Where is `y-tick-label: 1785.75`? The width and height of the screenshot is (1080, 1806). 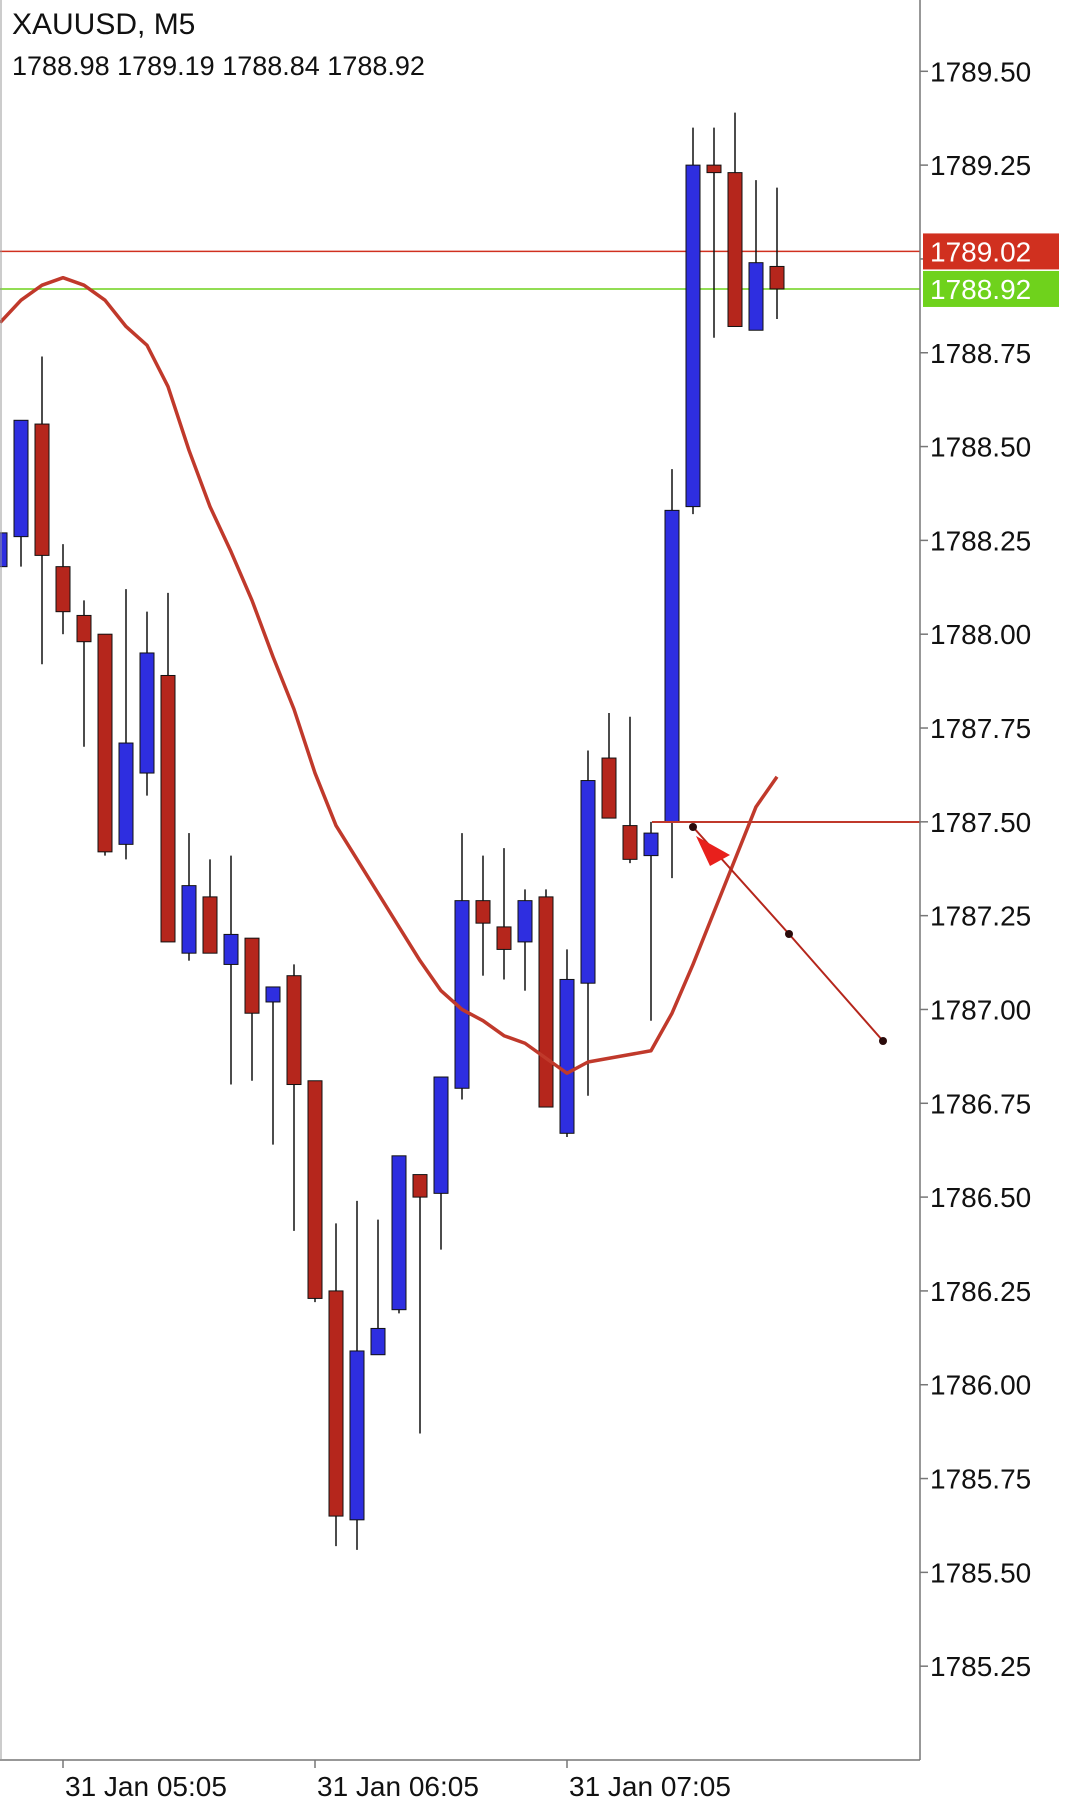 y-tick-label: 1785.75 is located at coordinates (980, 1479).